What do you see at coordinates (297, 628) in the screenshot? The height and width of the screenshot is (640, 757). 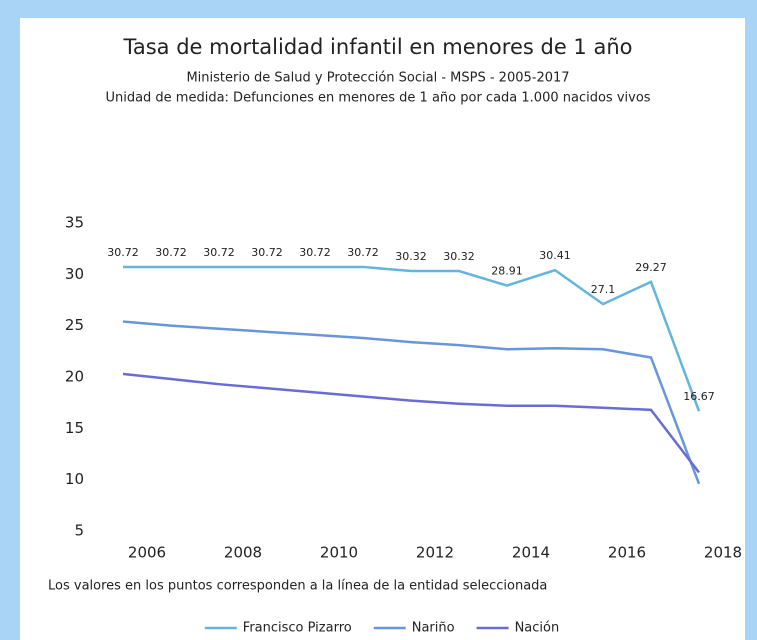 I see `legend-label: Francisco Pizarro` at bounding box center [297, 628].